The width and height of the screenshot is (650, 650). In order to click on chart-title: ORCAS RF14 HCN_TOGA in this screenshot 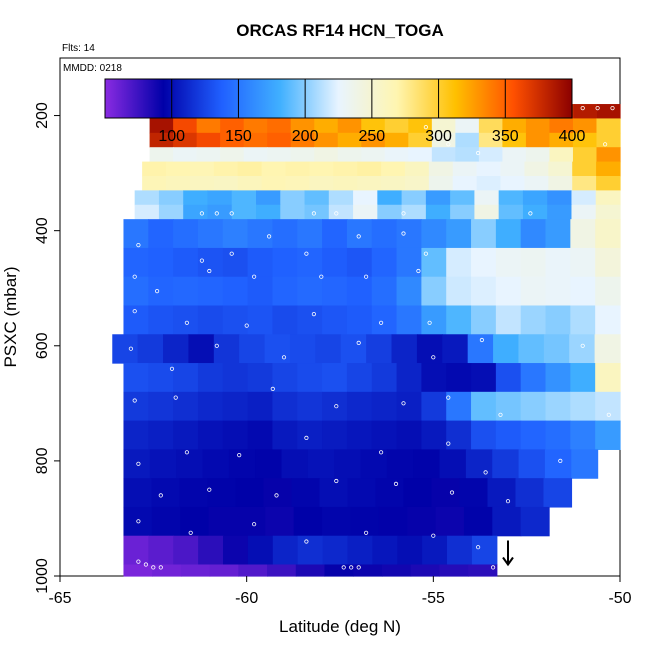, I will do `click(340, 30)`.